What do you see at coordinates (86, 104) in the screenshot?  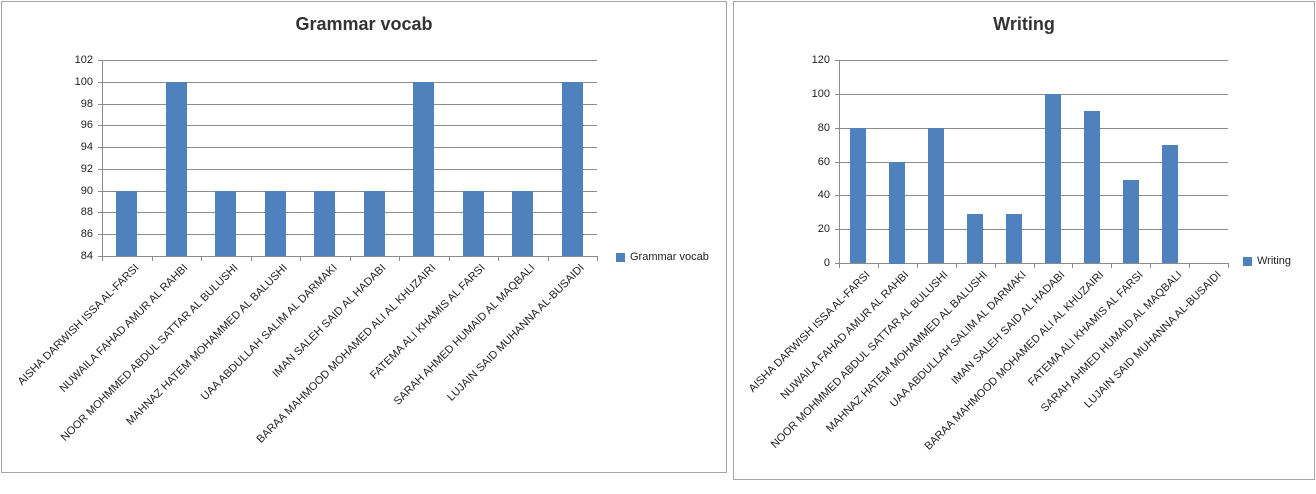 I see `y-axis-tick-label: 98` at bounding box center [86, 104].